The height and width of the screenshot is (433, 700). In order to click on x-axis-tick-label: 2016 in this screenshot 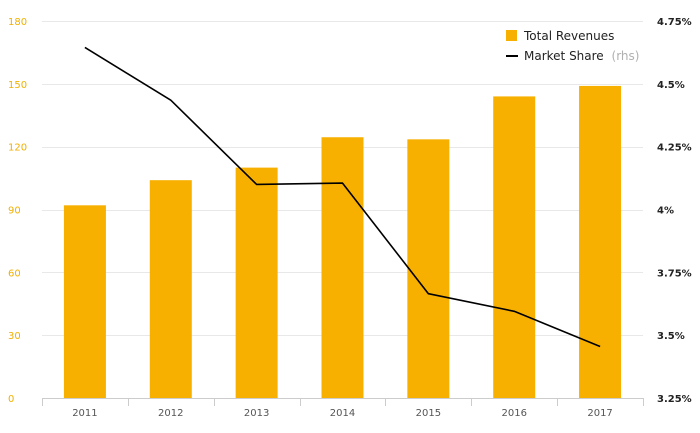, I will do `click(513, 413)`.